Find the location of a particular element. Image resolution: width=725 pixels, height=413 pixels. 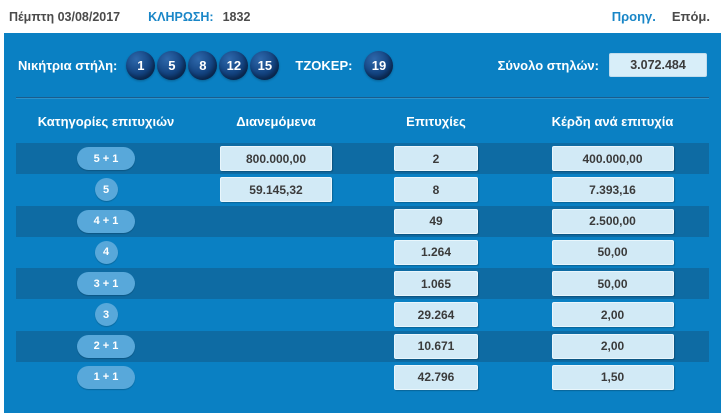

table-row: 4 + 1 49 2.500,00 is located at coordinates (362, 221).